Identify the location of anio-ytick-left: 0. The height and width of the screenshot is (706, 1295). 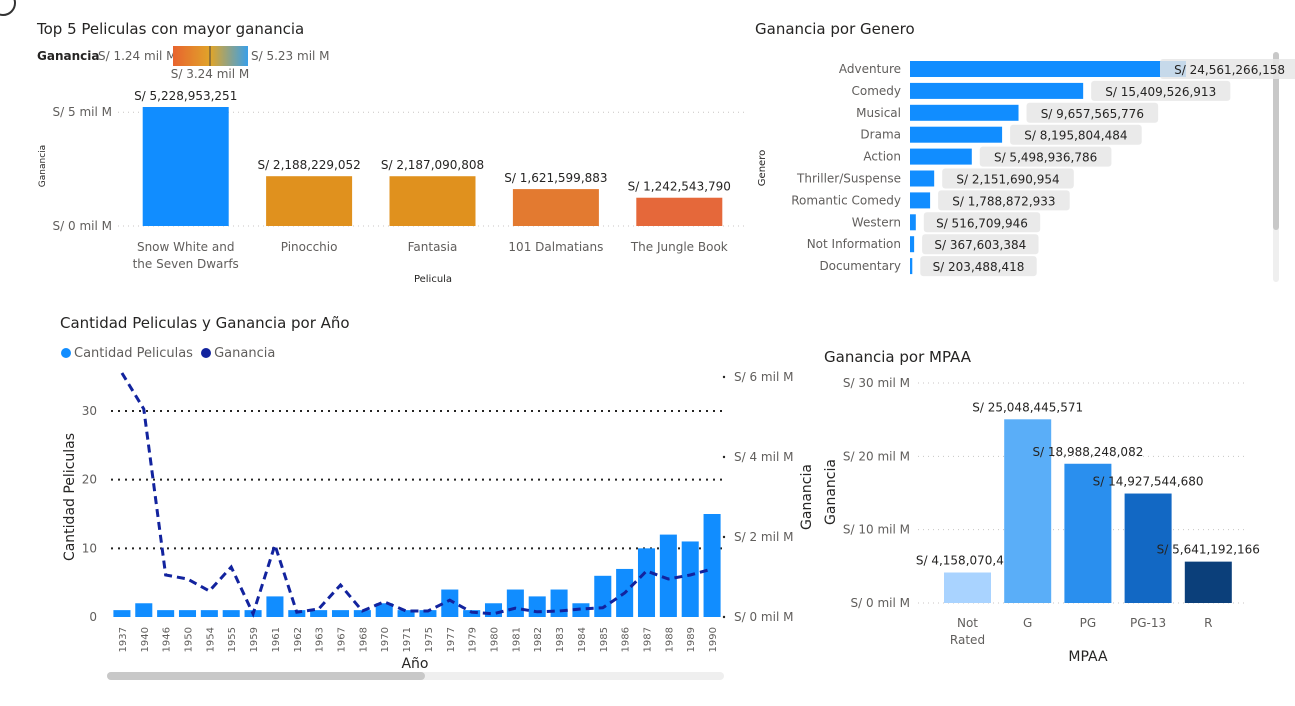
(93, 617).